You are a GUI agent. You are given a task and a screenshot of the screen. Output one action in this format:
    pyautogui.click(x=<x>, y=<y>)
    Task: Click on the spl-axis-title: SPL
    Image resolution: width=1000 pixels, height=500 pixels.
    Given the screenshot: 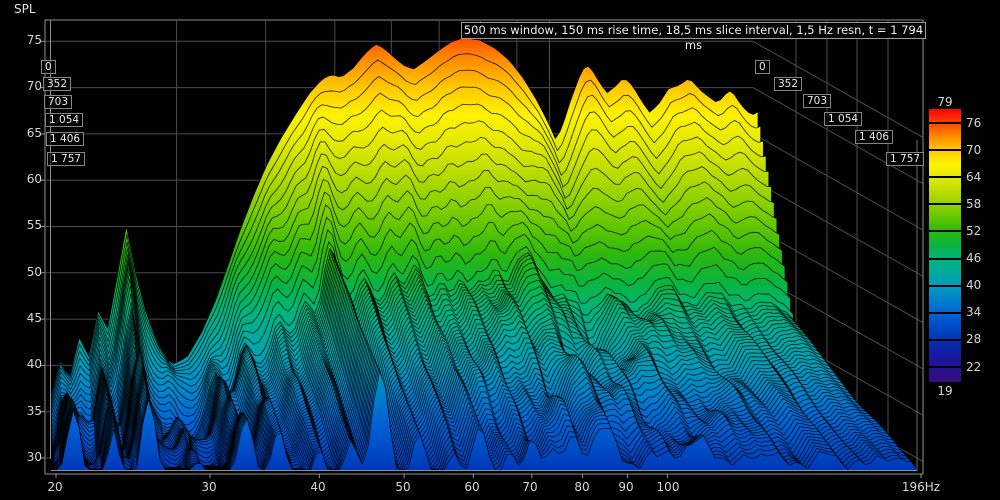 What is the action you would take?
    pyautogui.click(x=25, y=9)
    